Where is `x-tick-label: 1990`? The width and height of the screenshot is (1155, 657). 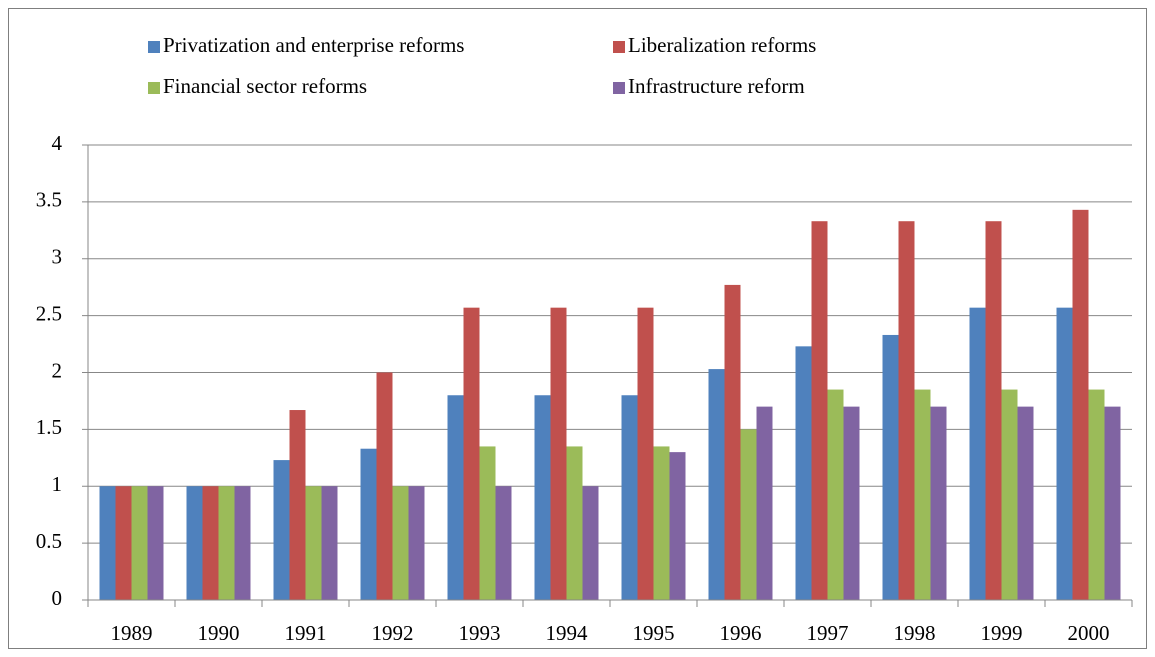 x-tick-label: 1990 is located at coordinates (219, 633).